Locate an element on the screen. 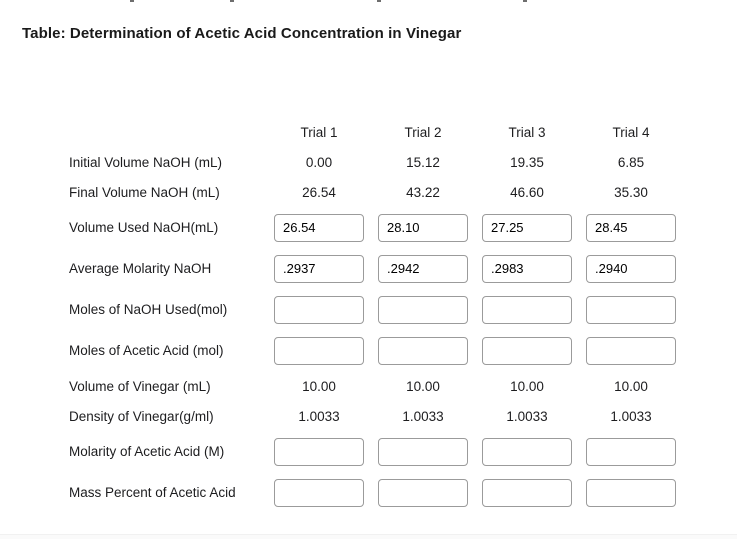  column-header-trial-4: Trial 4 is located at coordinates (631, 132).